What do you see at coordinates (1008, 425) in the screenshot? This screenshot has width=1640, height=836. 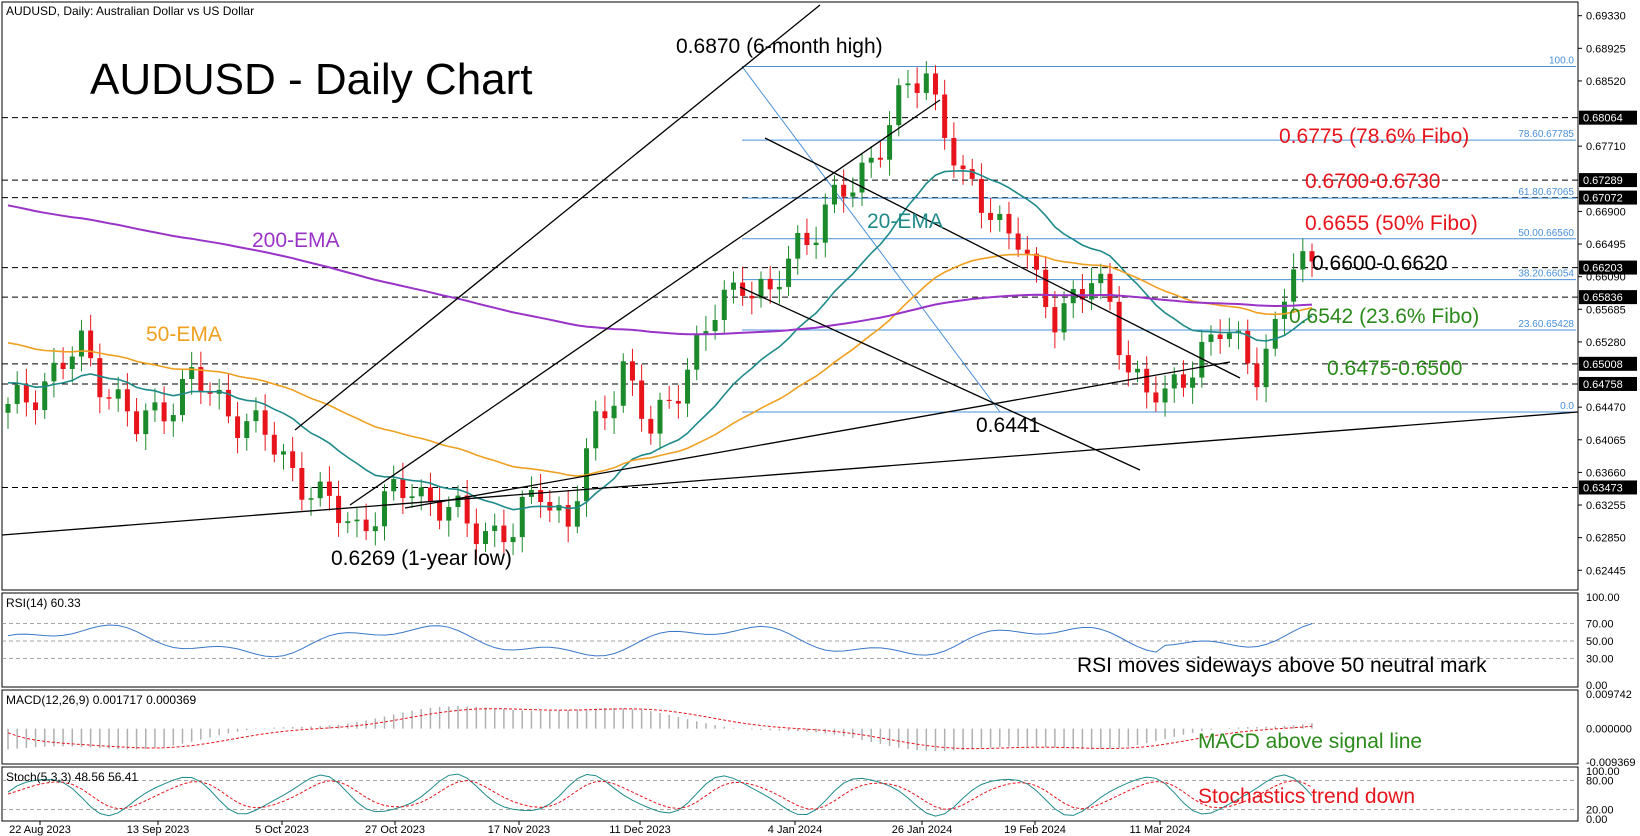 I see `low-label: 0.6441` at bounding box center [1008, 425].